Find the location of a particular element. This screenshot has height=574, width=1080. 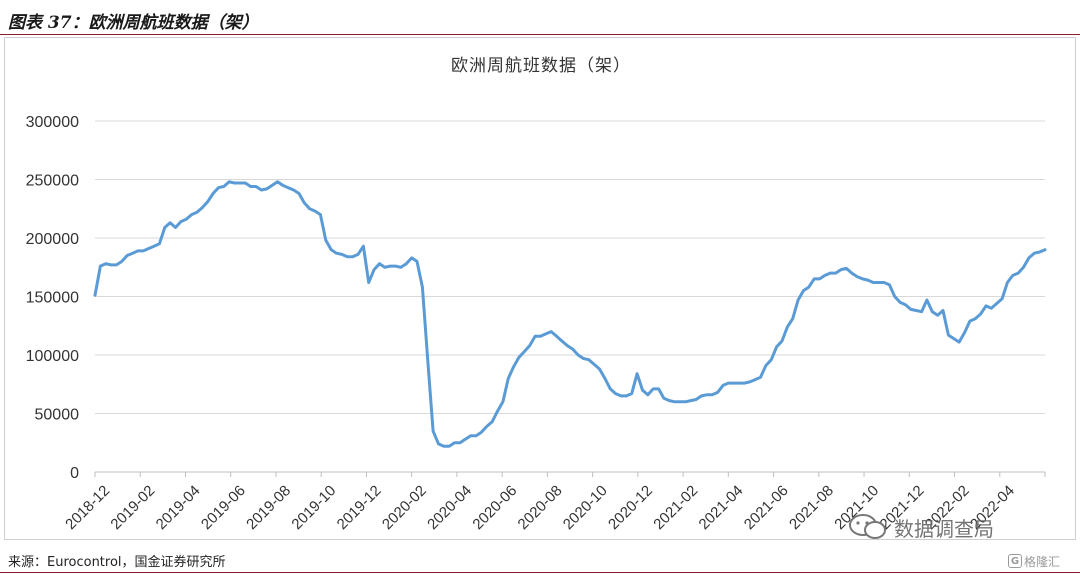

y-tick-label: 100000 is located at coordinates (52, 356).